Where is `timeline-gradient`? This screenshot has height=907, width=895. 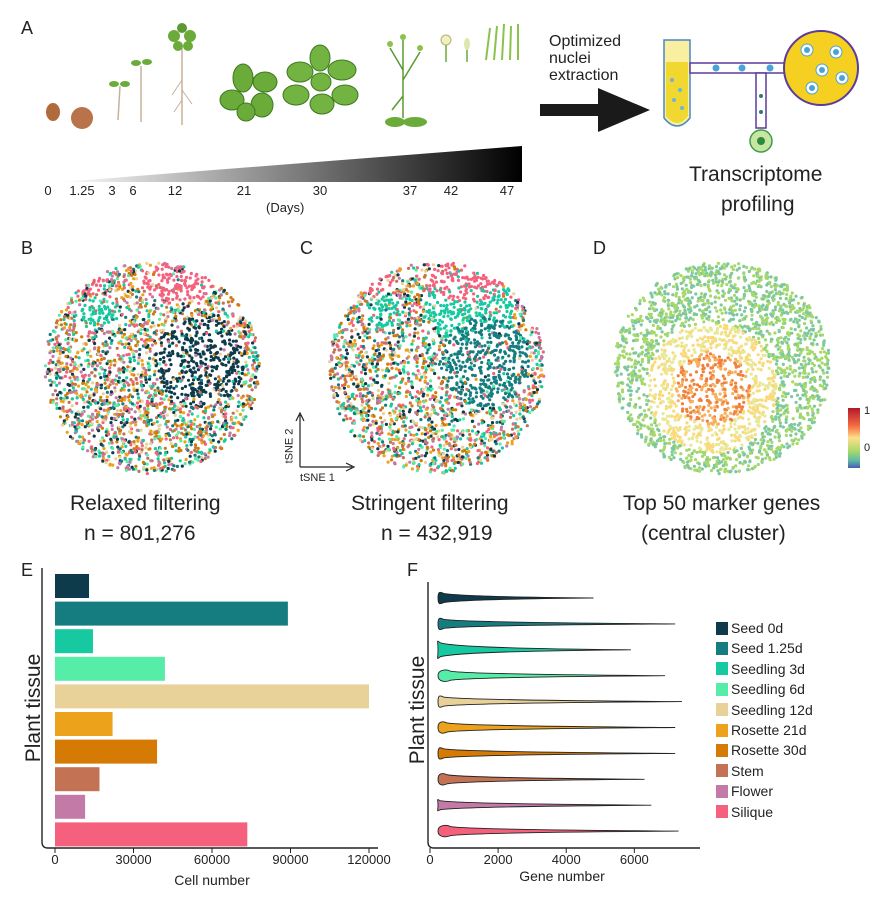 timeline-gradient is located at coordinates (291, 164).